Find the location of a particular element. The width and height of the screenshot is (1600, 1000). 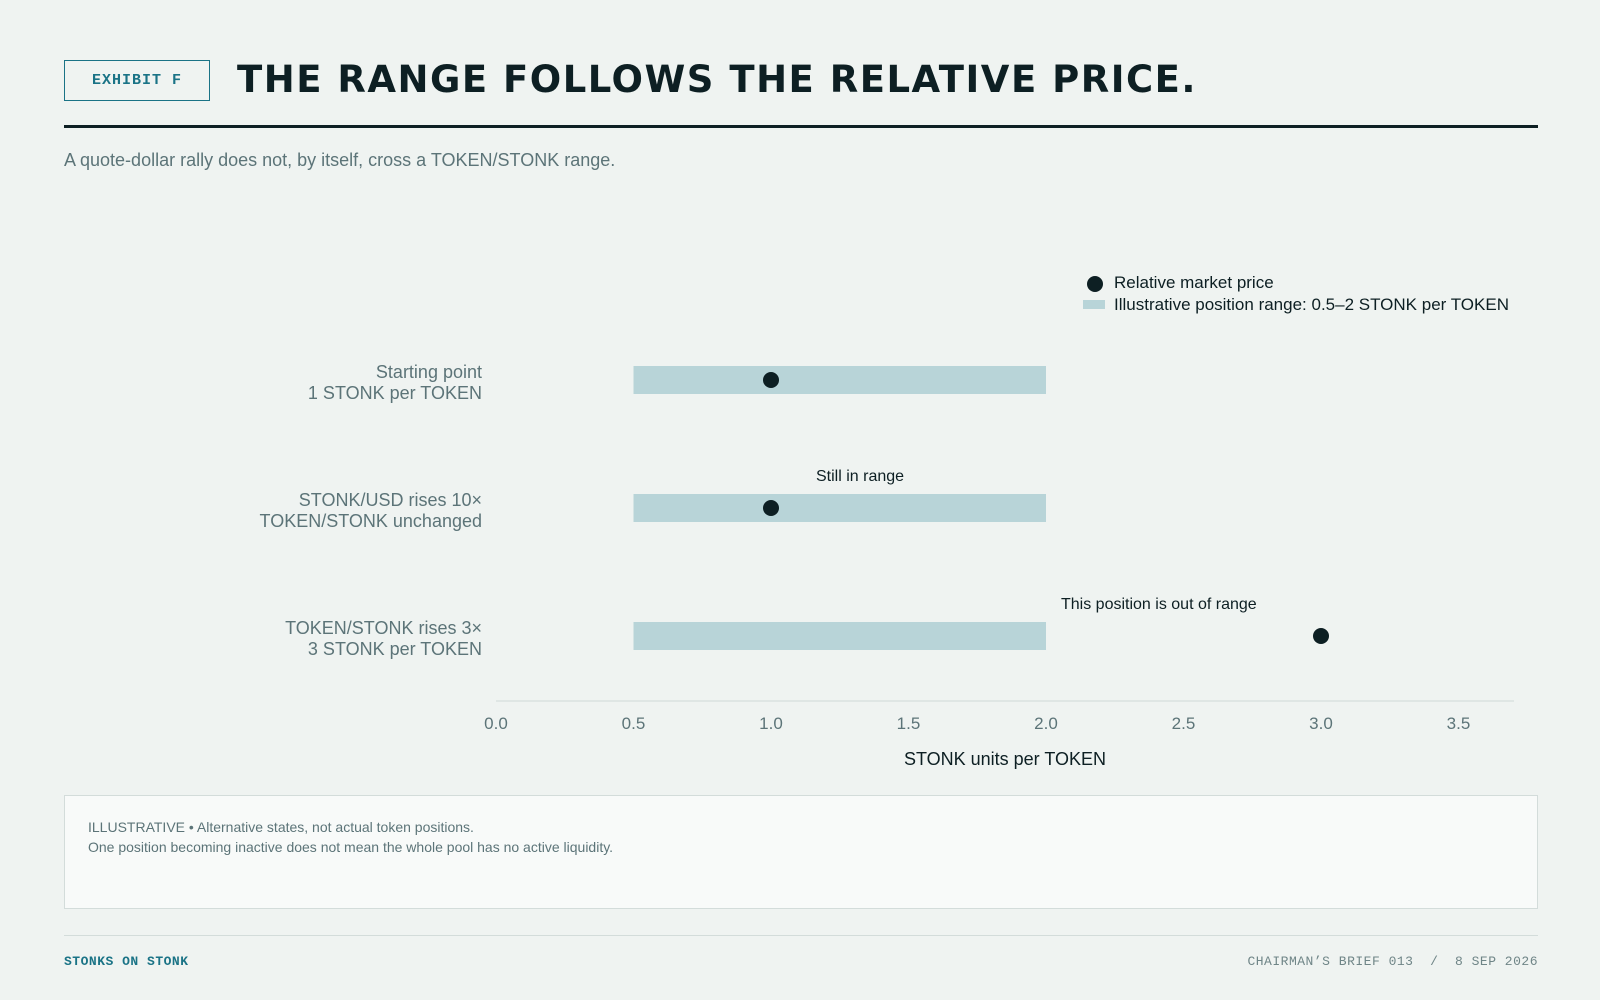

exhibit-tag: EXHIBIT F is located at coordinates (137, 80).